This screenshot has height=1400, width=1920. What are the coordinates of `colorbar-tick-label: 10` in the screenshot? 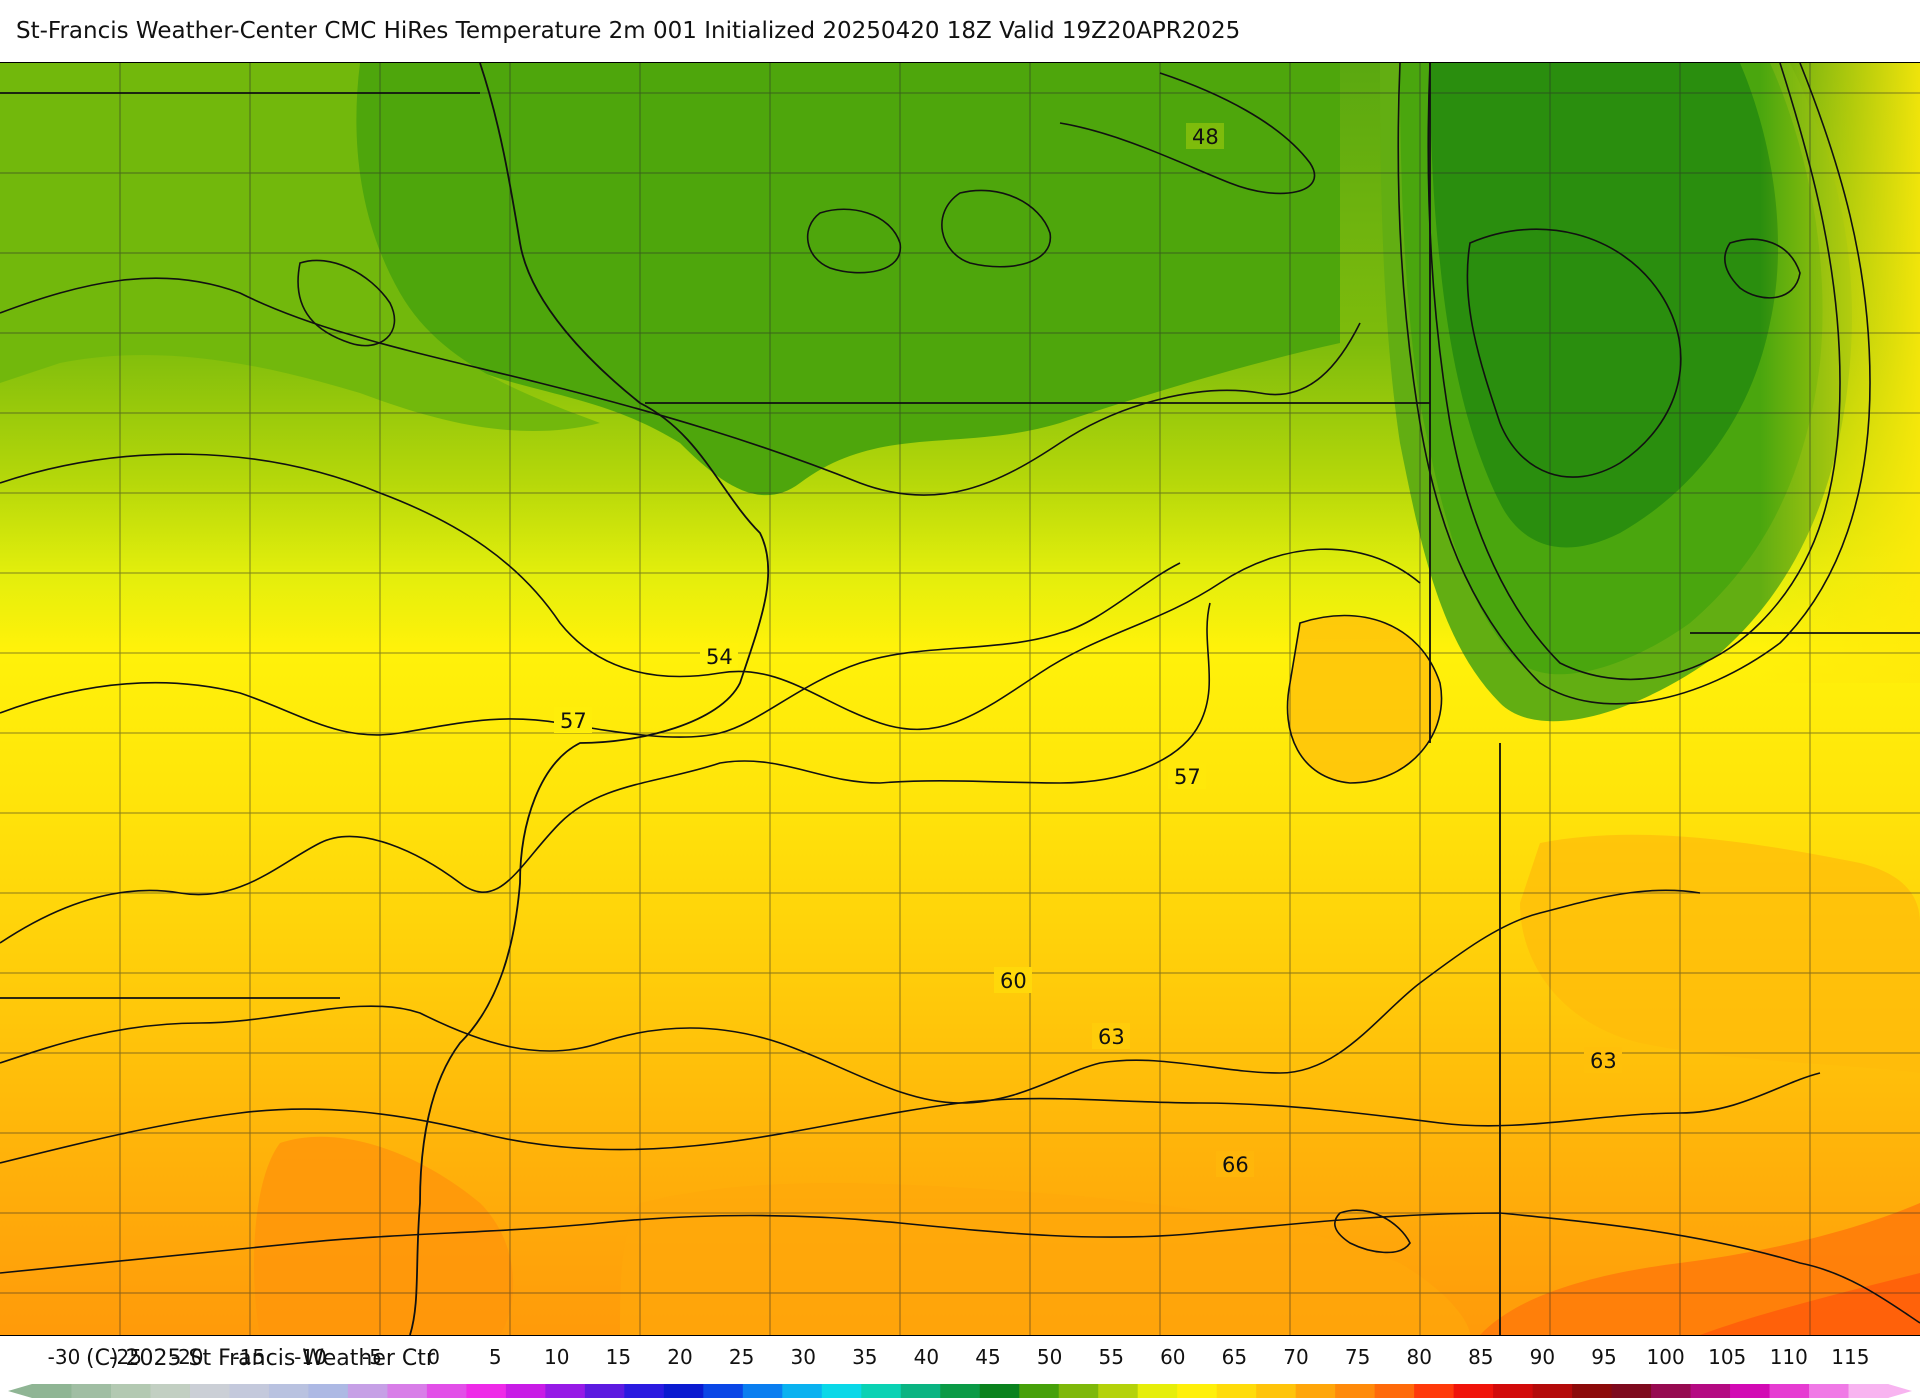 It's located at (556, 1357).